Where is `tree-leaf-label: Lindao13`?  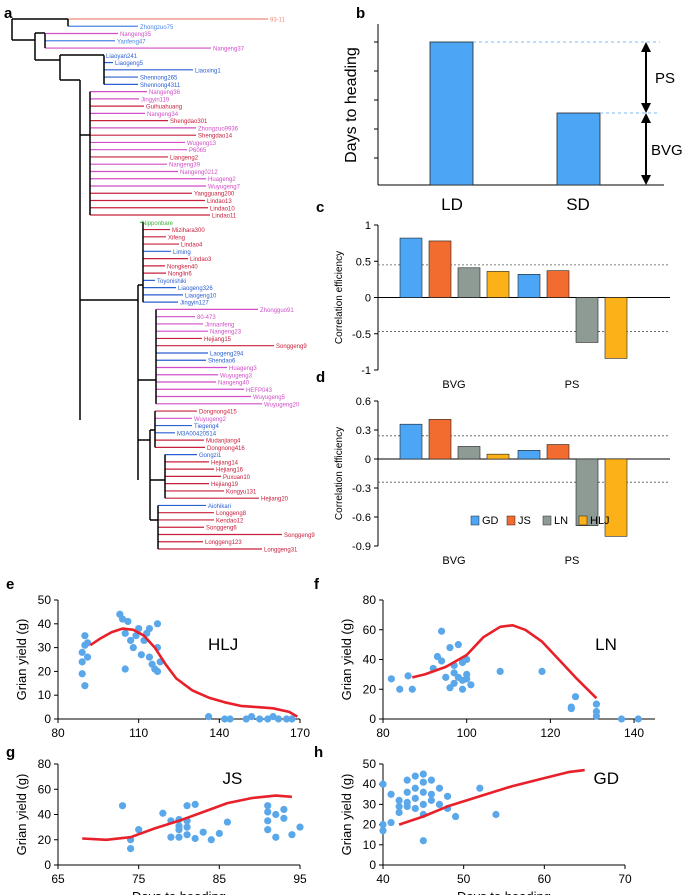
tree-leaf-label: Lindao13 is located at coordinates (219, 202).